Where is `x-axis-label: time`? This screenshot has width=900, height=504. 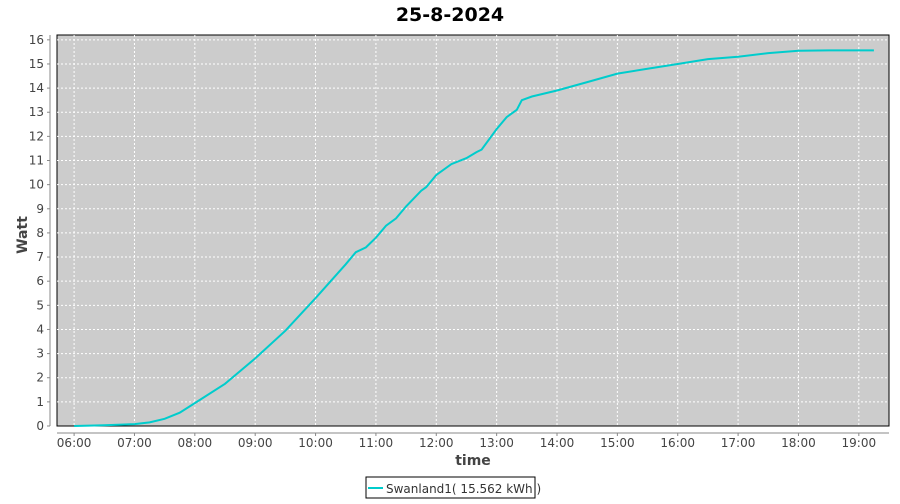 x-axis-label: time is located at coordinates (473, 461).